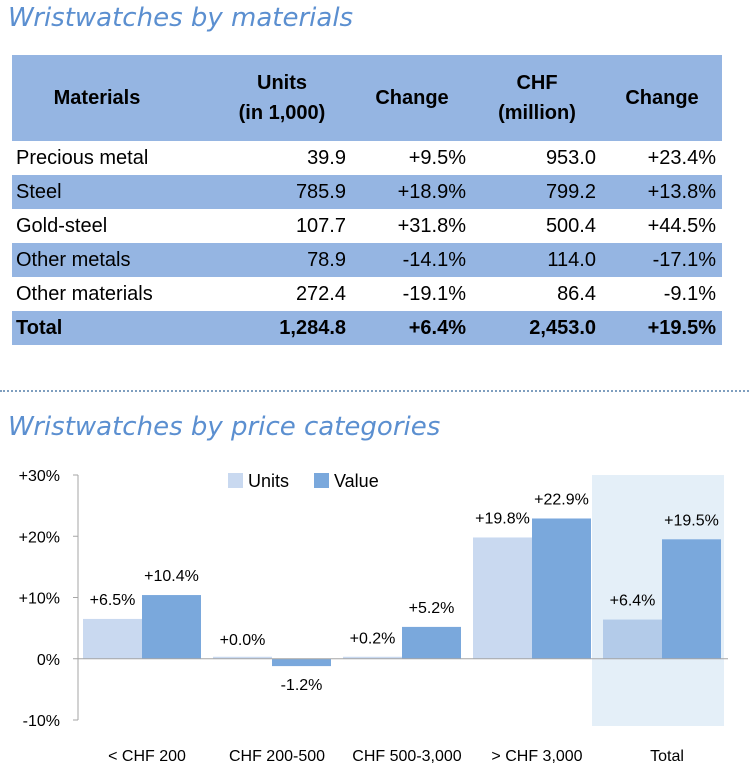  I want to click on bar-data-label: +0.0%, so click(243, 640).